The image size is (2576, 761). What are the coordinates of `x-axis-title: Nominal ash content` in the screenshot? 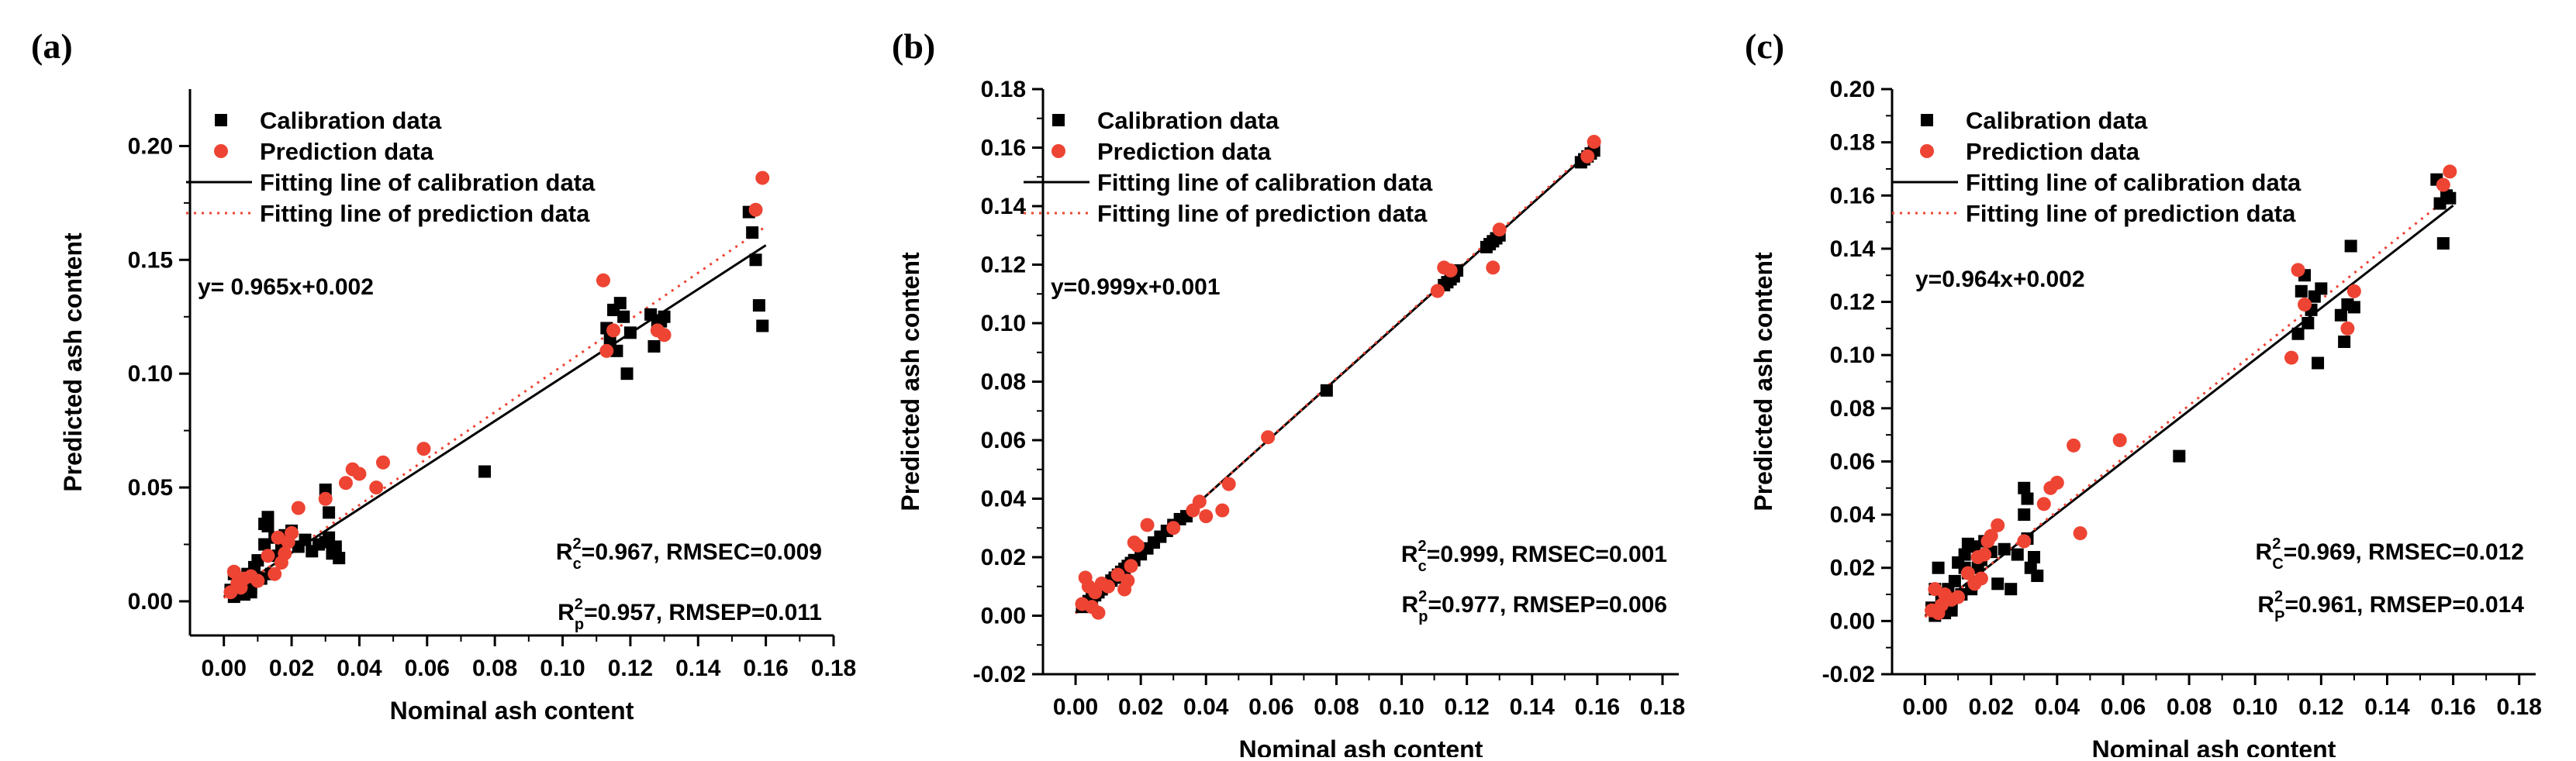 It's located at (512, 711).